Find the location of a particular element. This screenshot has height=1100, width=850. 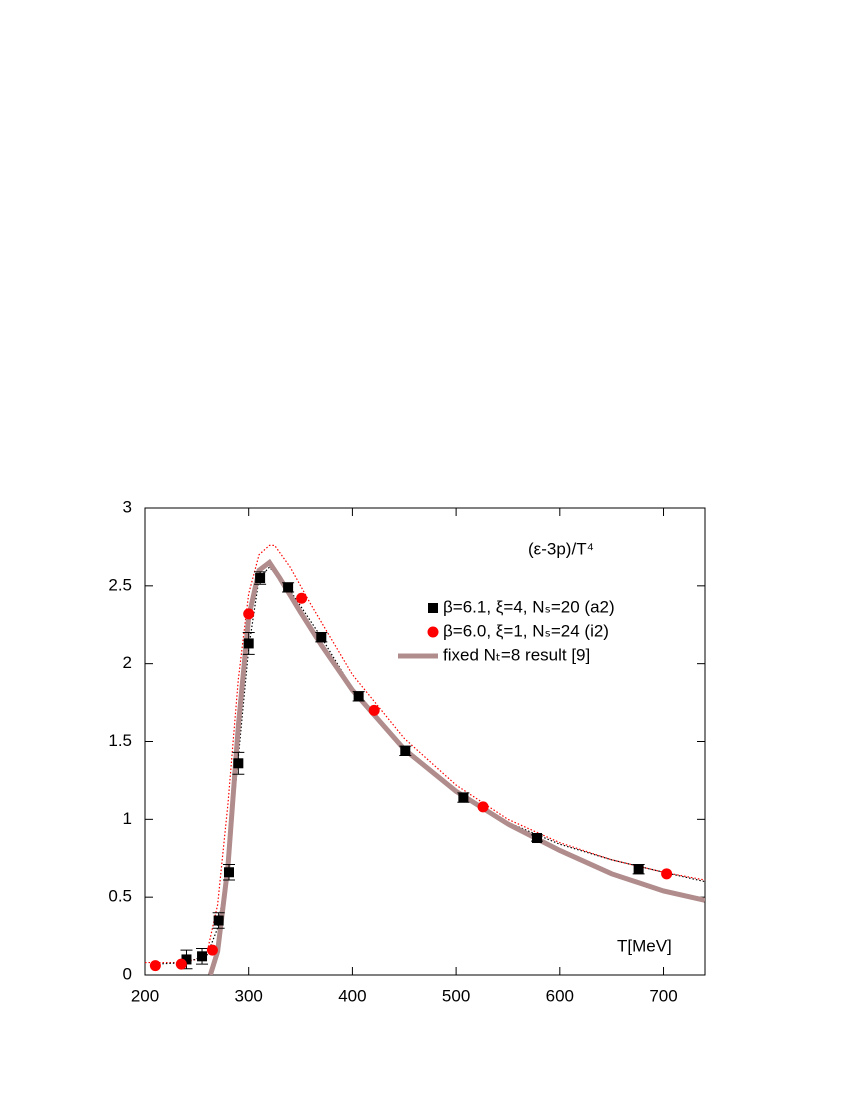

y-tick-label: 1.5 is located at coordinates (120, 740).